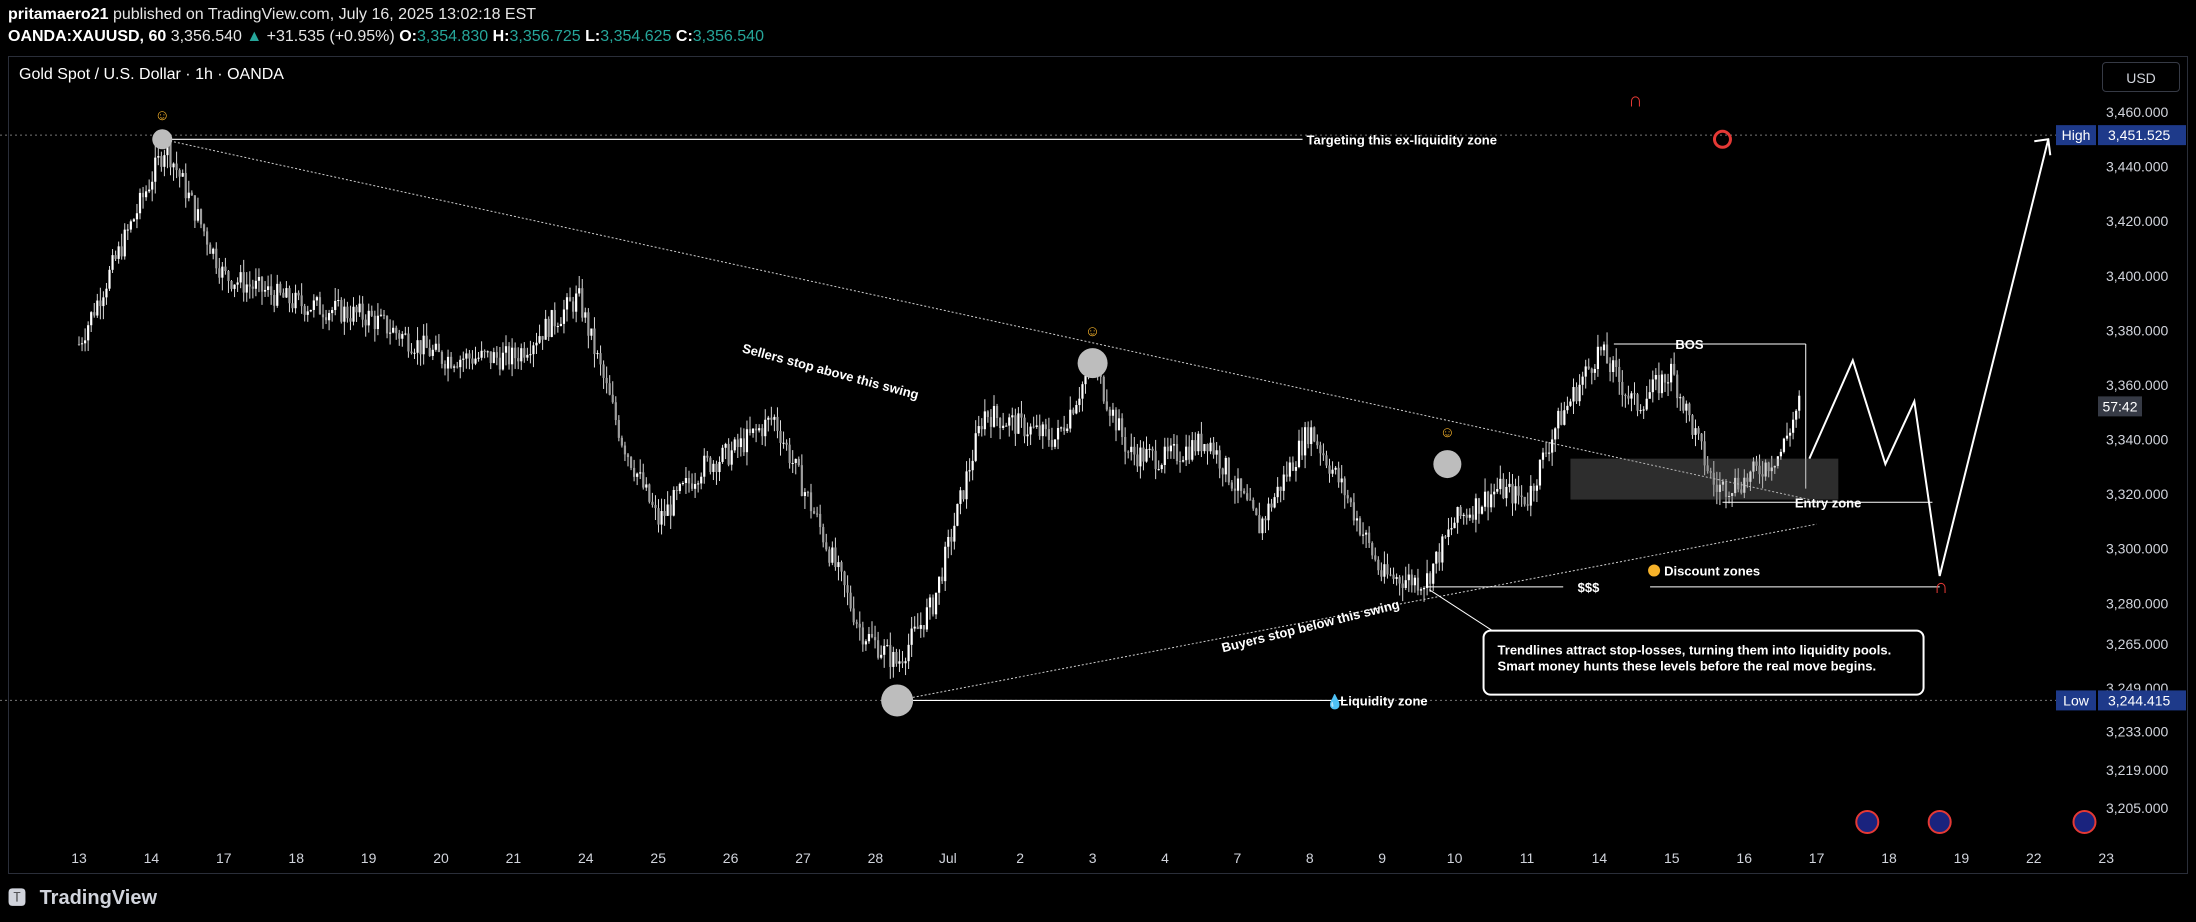  Describe the element at coordinates (2043, 147) in the screenshot. I see `projection-arrowhead` at that location.